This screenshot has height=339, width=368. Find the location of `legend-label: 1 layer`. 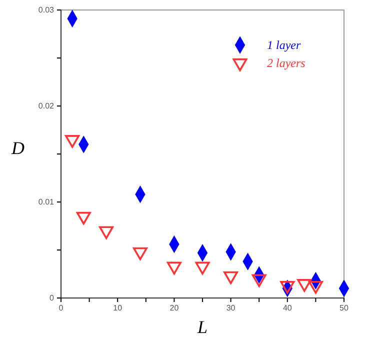

legend-label: 1 layer is located at coordinates (284, 45).